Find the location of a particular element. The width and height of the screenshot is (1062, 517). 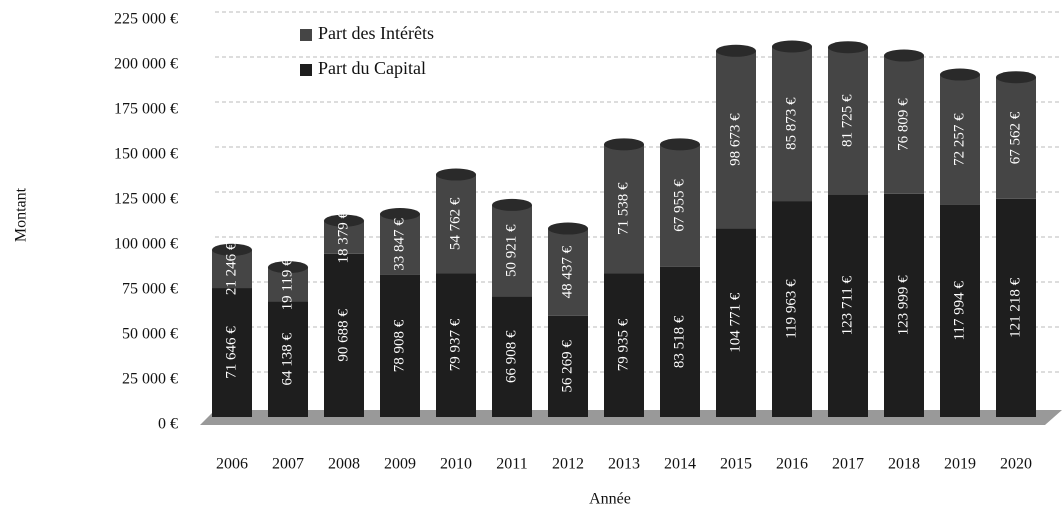

x-axis-label: Année is located at coordinates (610, 499).